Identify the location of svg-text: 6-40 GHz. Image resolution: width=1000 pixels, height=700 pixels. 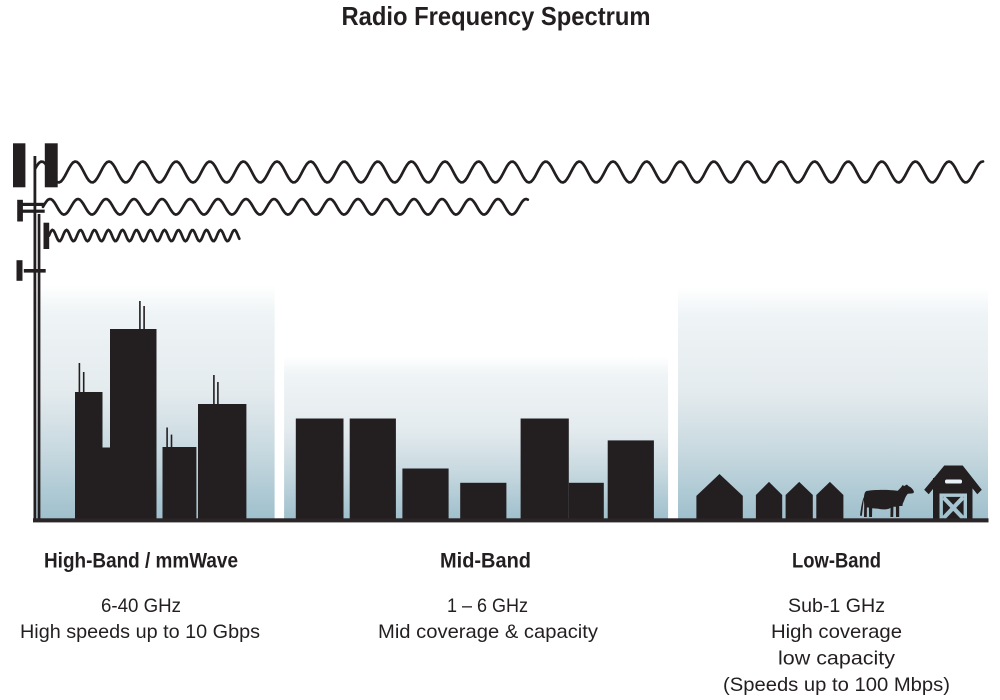
(141, 606).